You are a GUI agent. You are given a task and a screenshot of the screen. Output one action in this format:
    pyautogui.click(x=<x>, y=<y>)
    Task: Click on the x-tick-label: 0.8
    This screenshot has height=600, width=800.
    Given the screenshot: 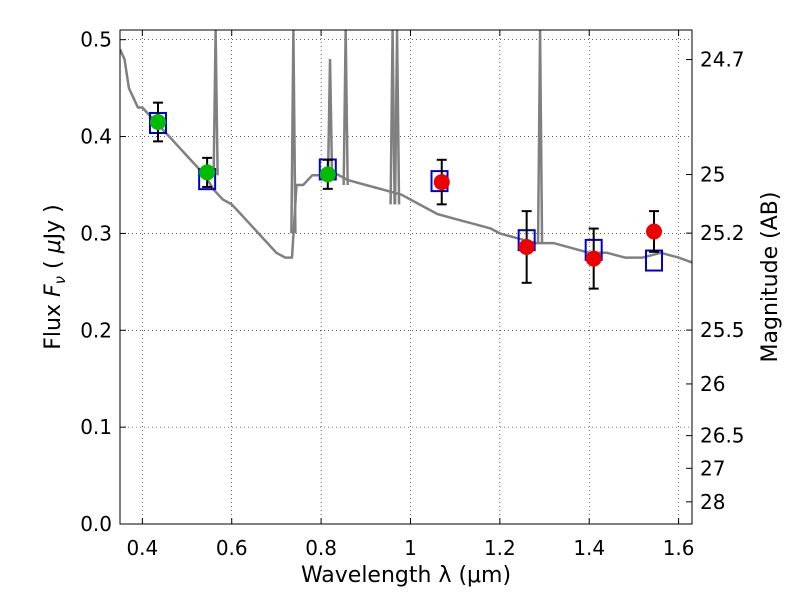 What is the action you would take?
    pyautogui.click(x=321, y=548)
    